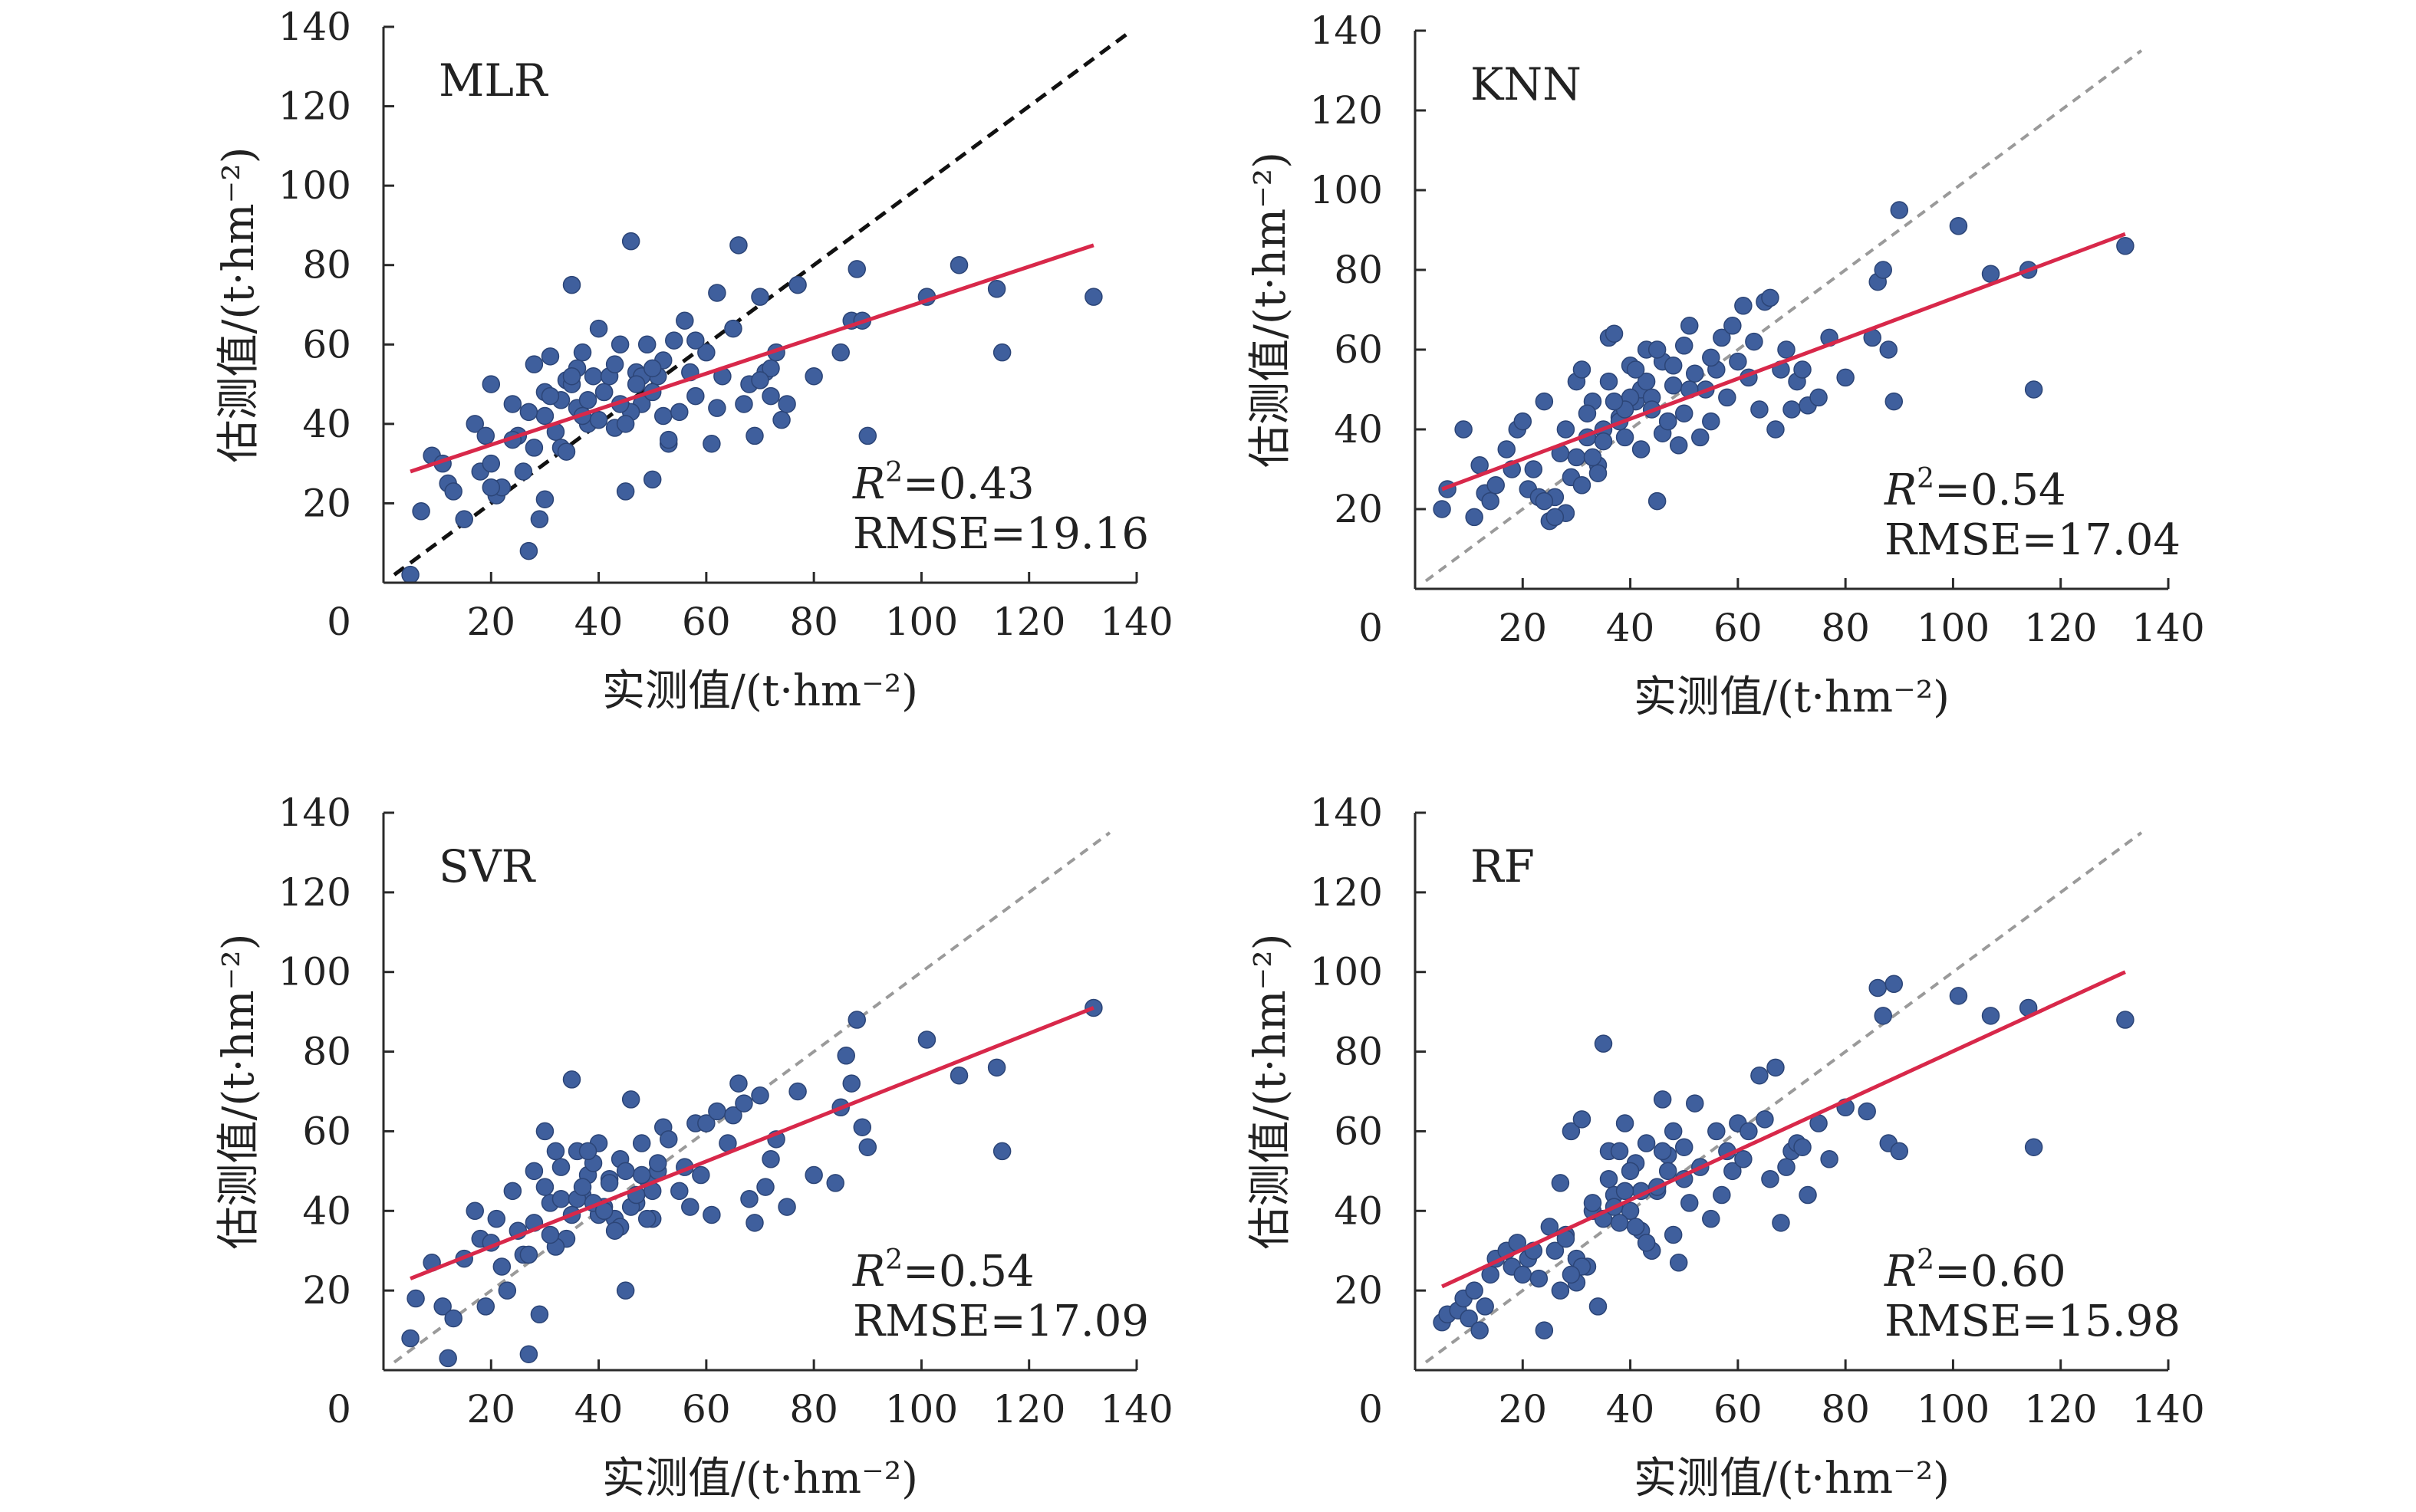 The width and height of the screenshot is (2416, 1512). I want to click on knn-y-tick-label: 120, so click(1346, 110).